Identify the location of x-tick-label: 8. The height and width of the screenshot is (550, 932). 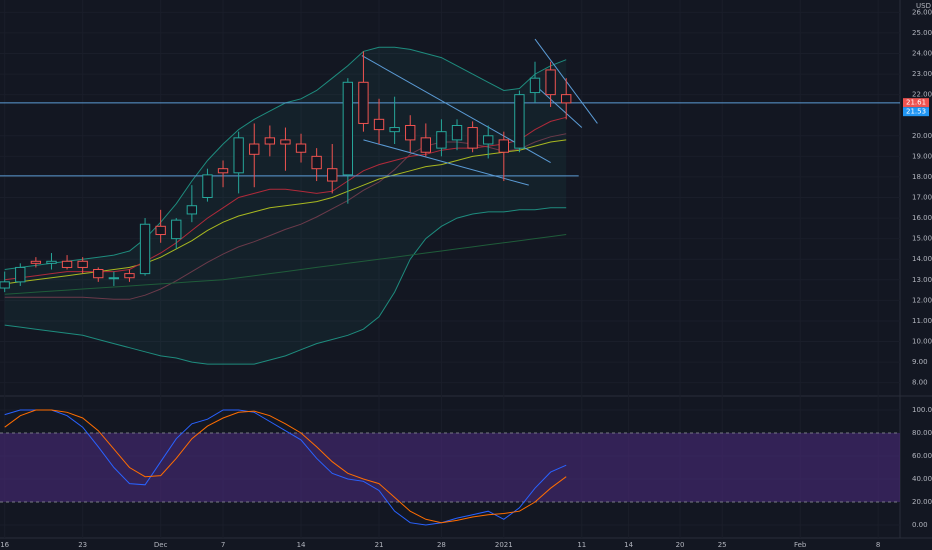
(878, 545).